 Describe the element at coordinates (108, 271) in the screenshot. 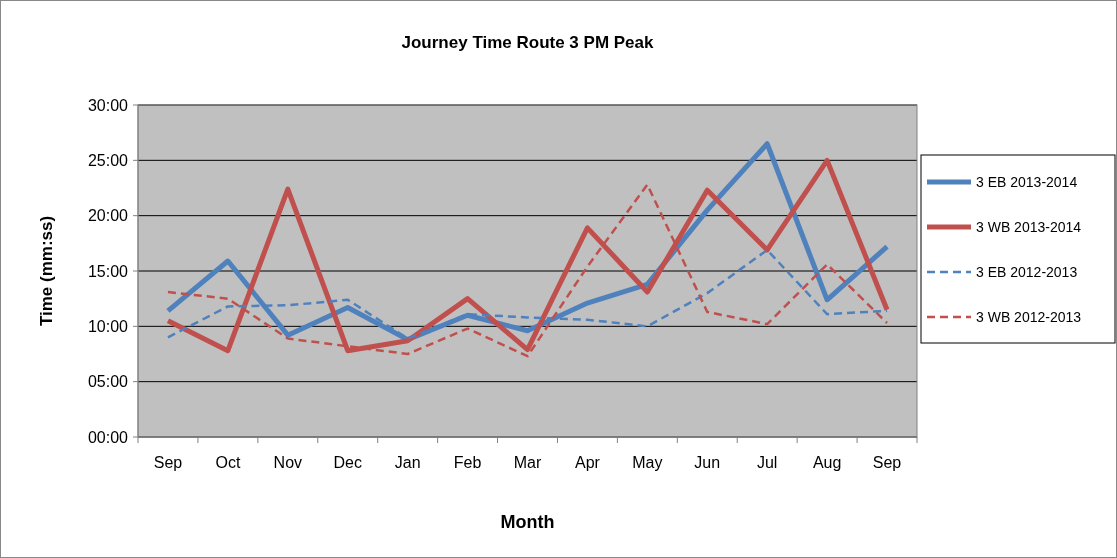

I see `y-tick-label: 15:00` at that location.